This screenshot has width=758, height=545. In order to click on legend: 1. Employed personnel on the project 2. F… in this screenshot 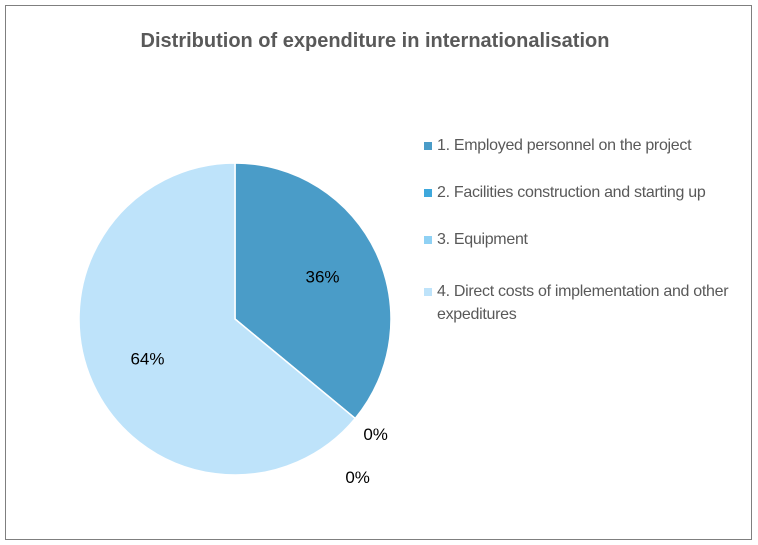, I will do `click(579, 230)`.